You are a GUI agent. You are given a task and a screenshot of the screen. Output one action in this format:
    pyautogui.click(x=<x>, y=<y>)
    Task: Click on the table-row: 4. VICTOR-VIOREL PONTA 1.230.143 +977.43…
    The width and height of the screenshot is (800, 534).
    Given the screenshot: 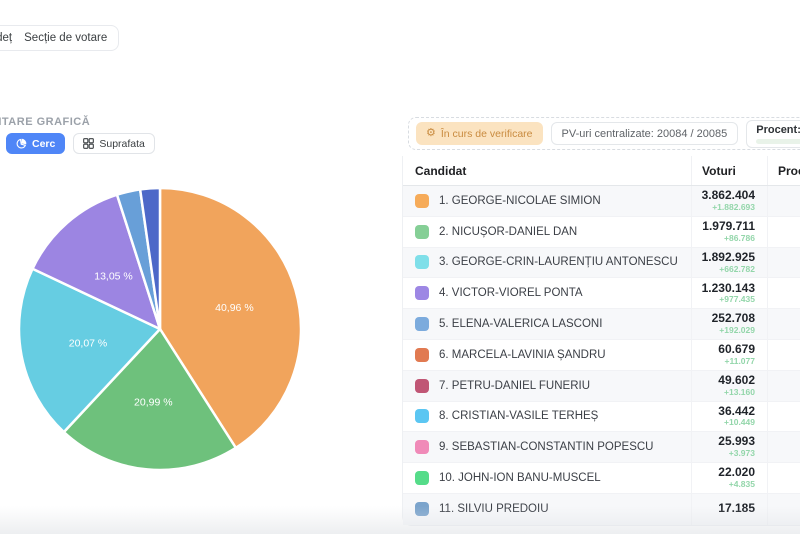 What is the action you would take?
    pyautogui.click(x=601, y=294)
    